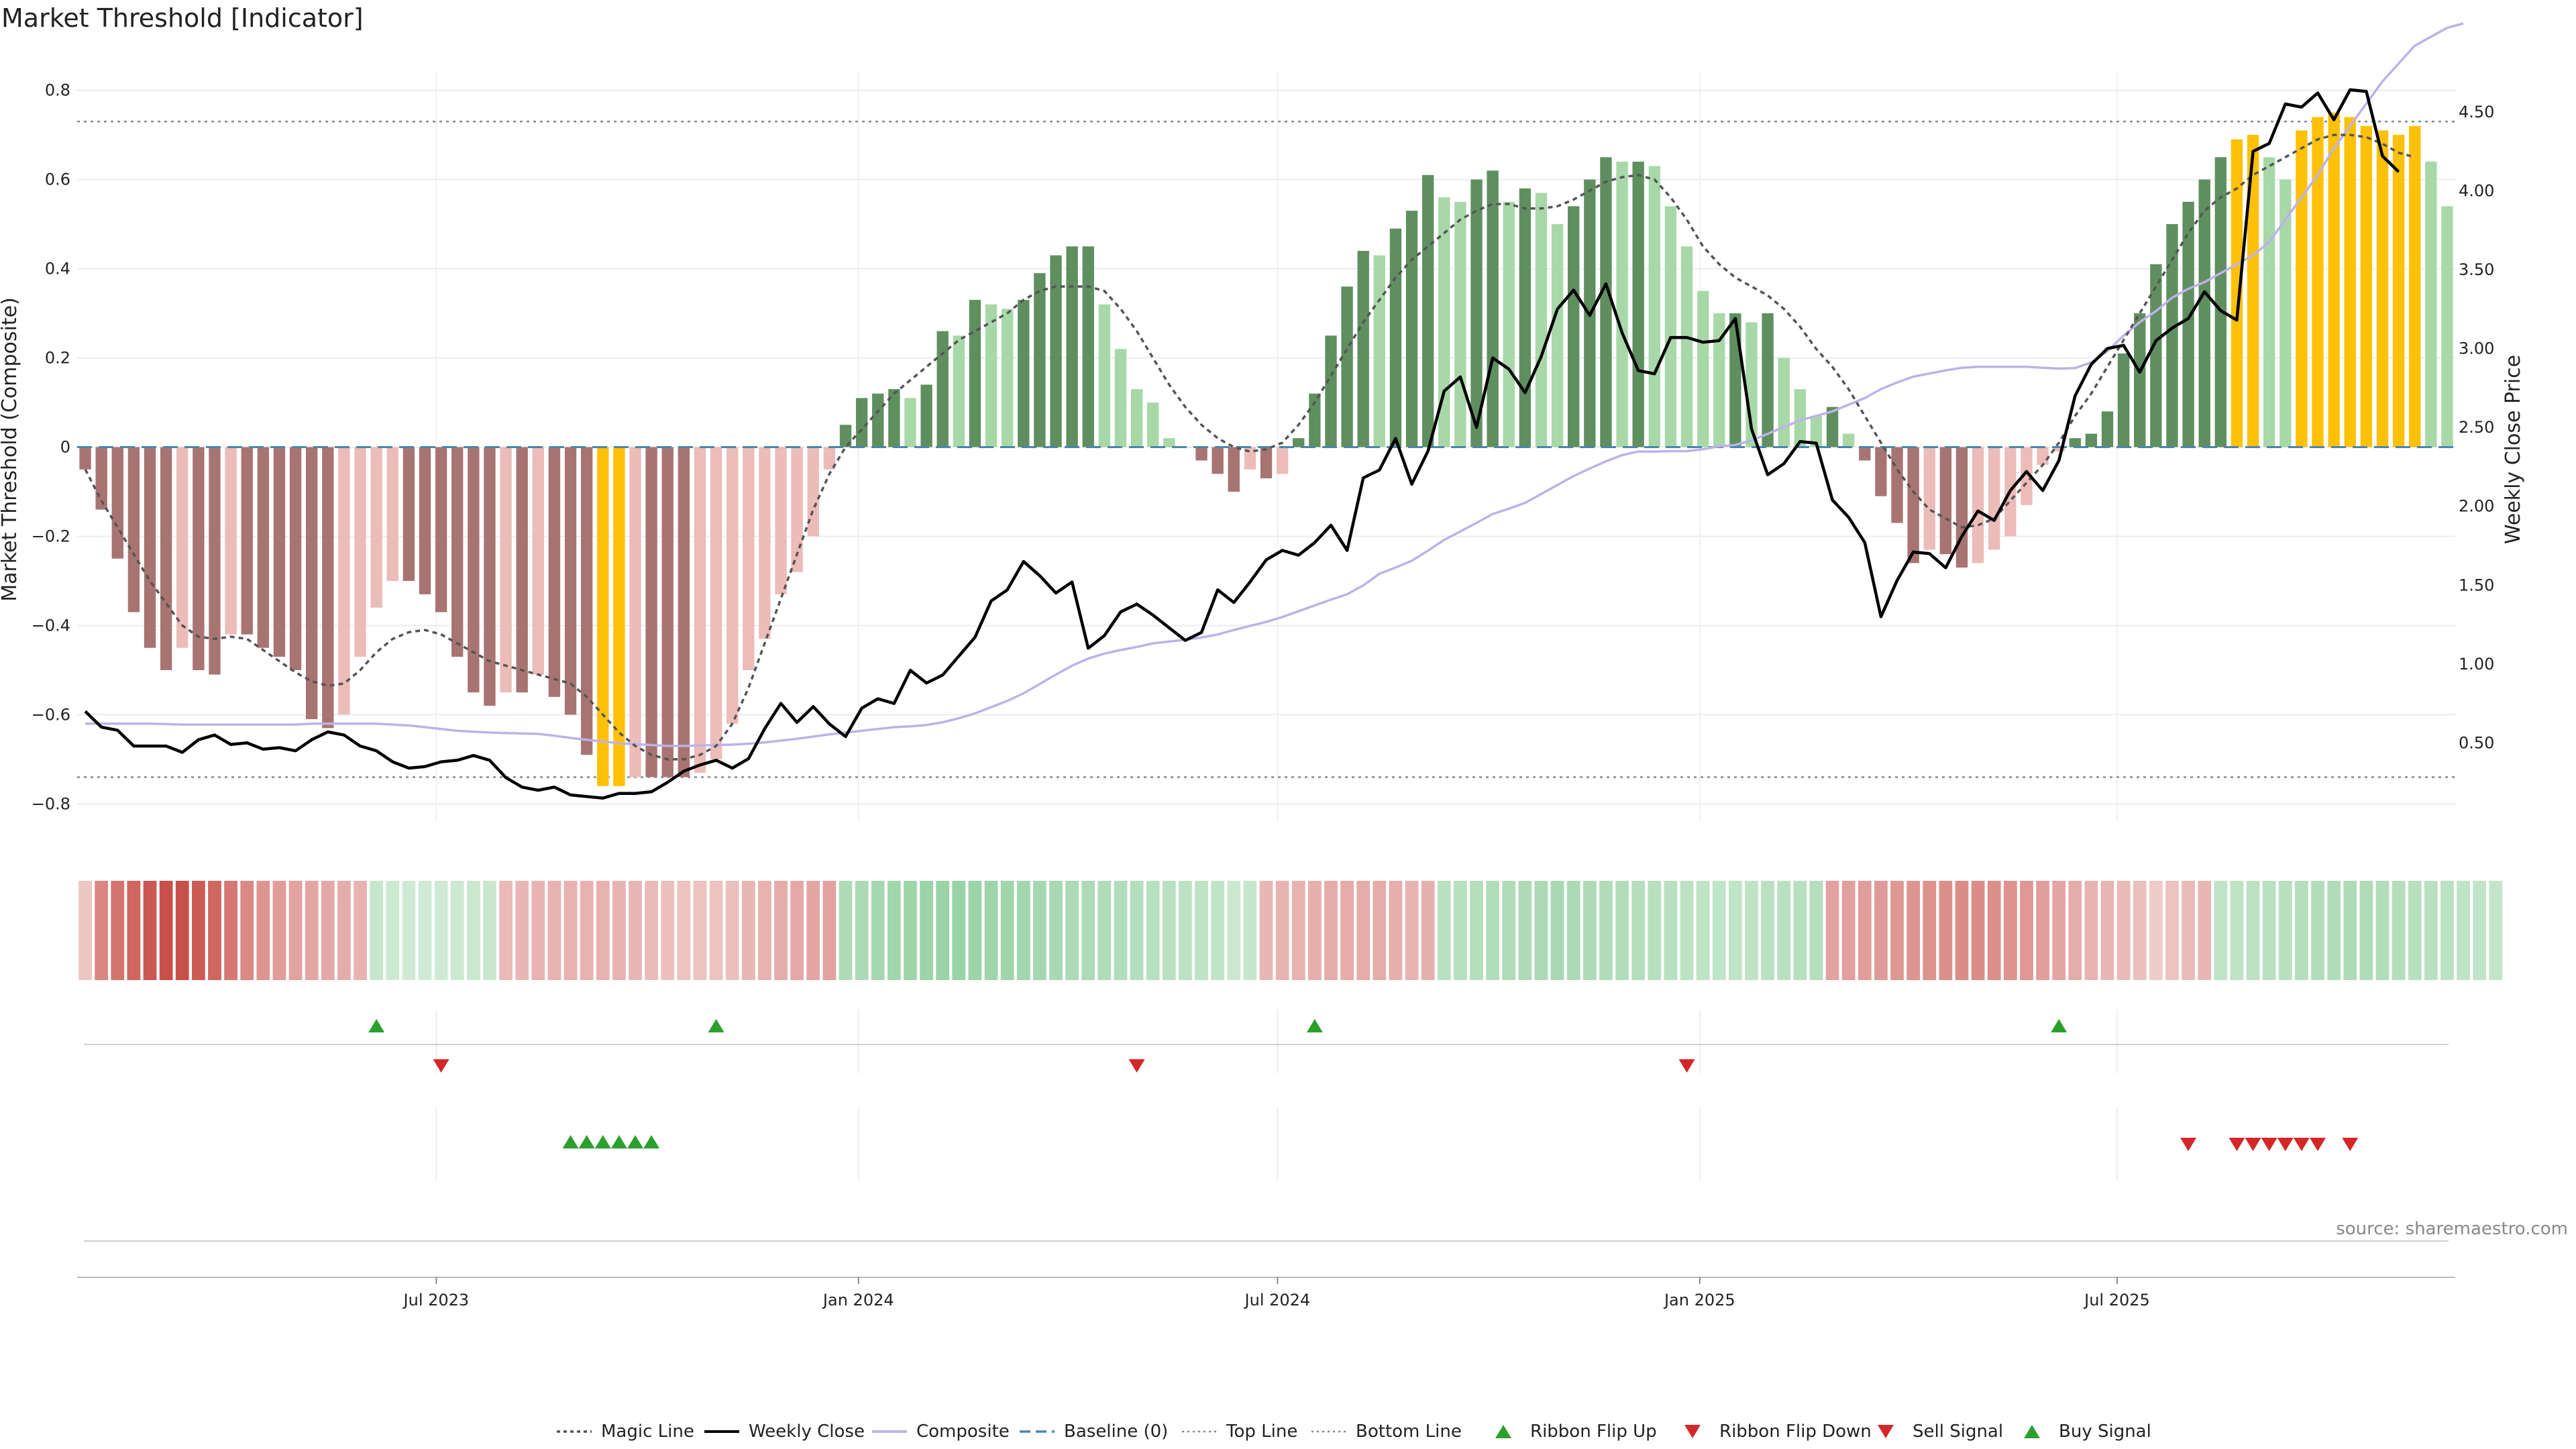 This screenshot has height=1449, width=2576. Describe the element at coordinates (1277, 1300) in the screenshot. I see `x-tick-label: Jul 2024` at that location.